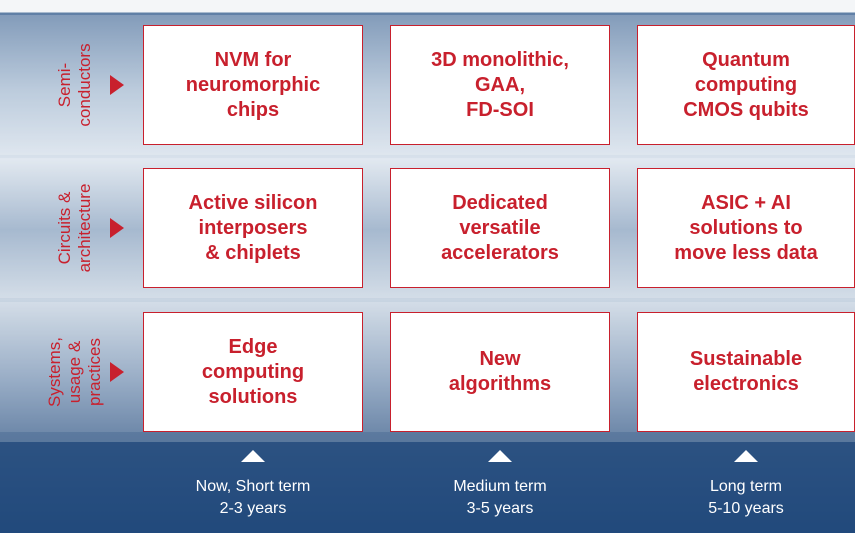  Describe the element at coordinates (746, 109) in the screenshot. I see `text-line: CMOS qubits` at that location.